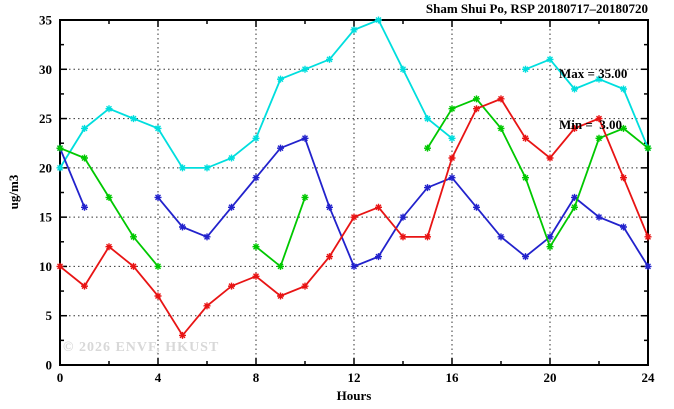  What do you see at coordinates (591, 124) in the screenshot?
I see `legend-min-label: Min = 3.00` at bounding box center [591, 124].